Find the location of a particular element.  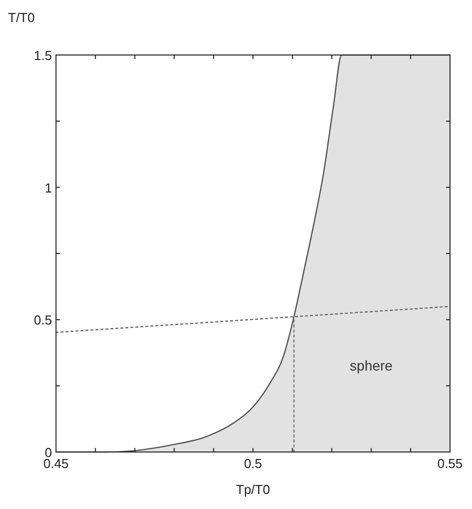

y-tick-label: 1.5 is located at coordinates (43, 55).